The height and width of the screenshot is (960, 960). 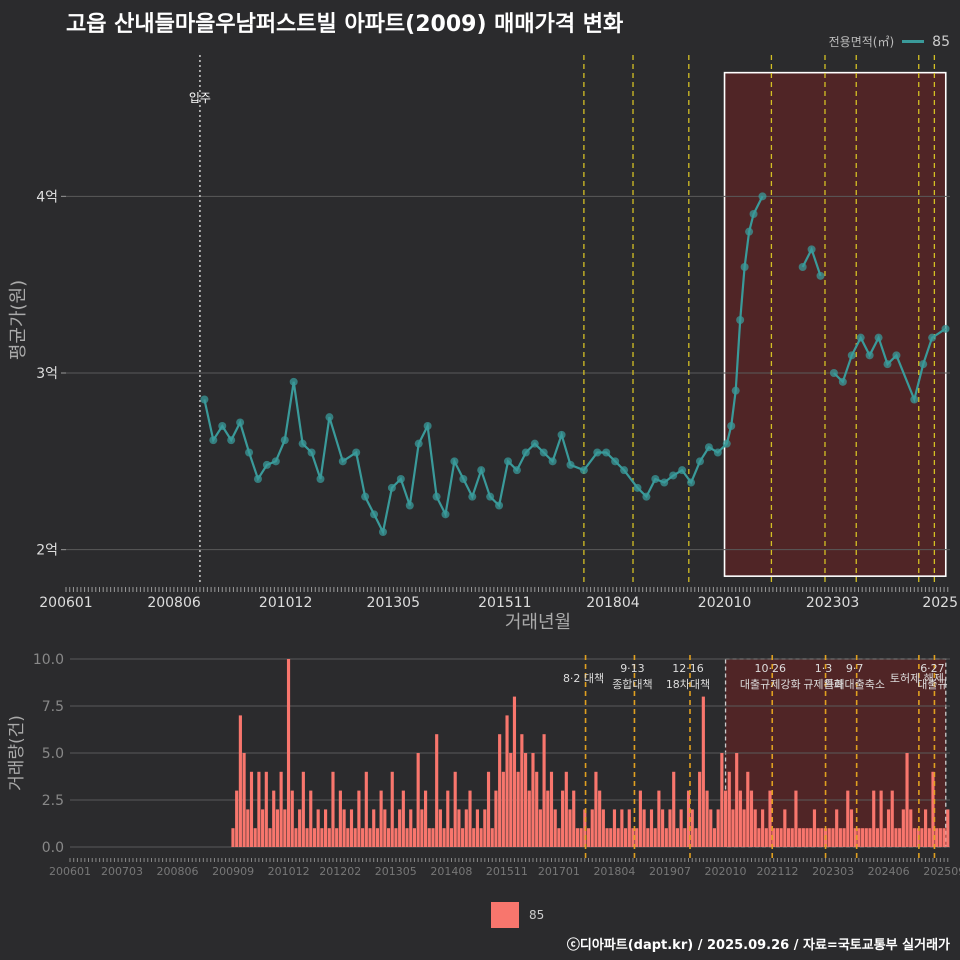 What do you see at coordinates (65, 603) in the screenshot?
I see `x-tick-label: 200601` at bounding box center [65, 603].